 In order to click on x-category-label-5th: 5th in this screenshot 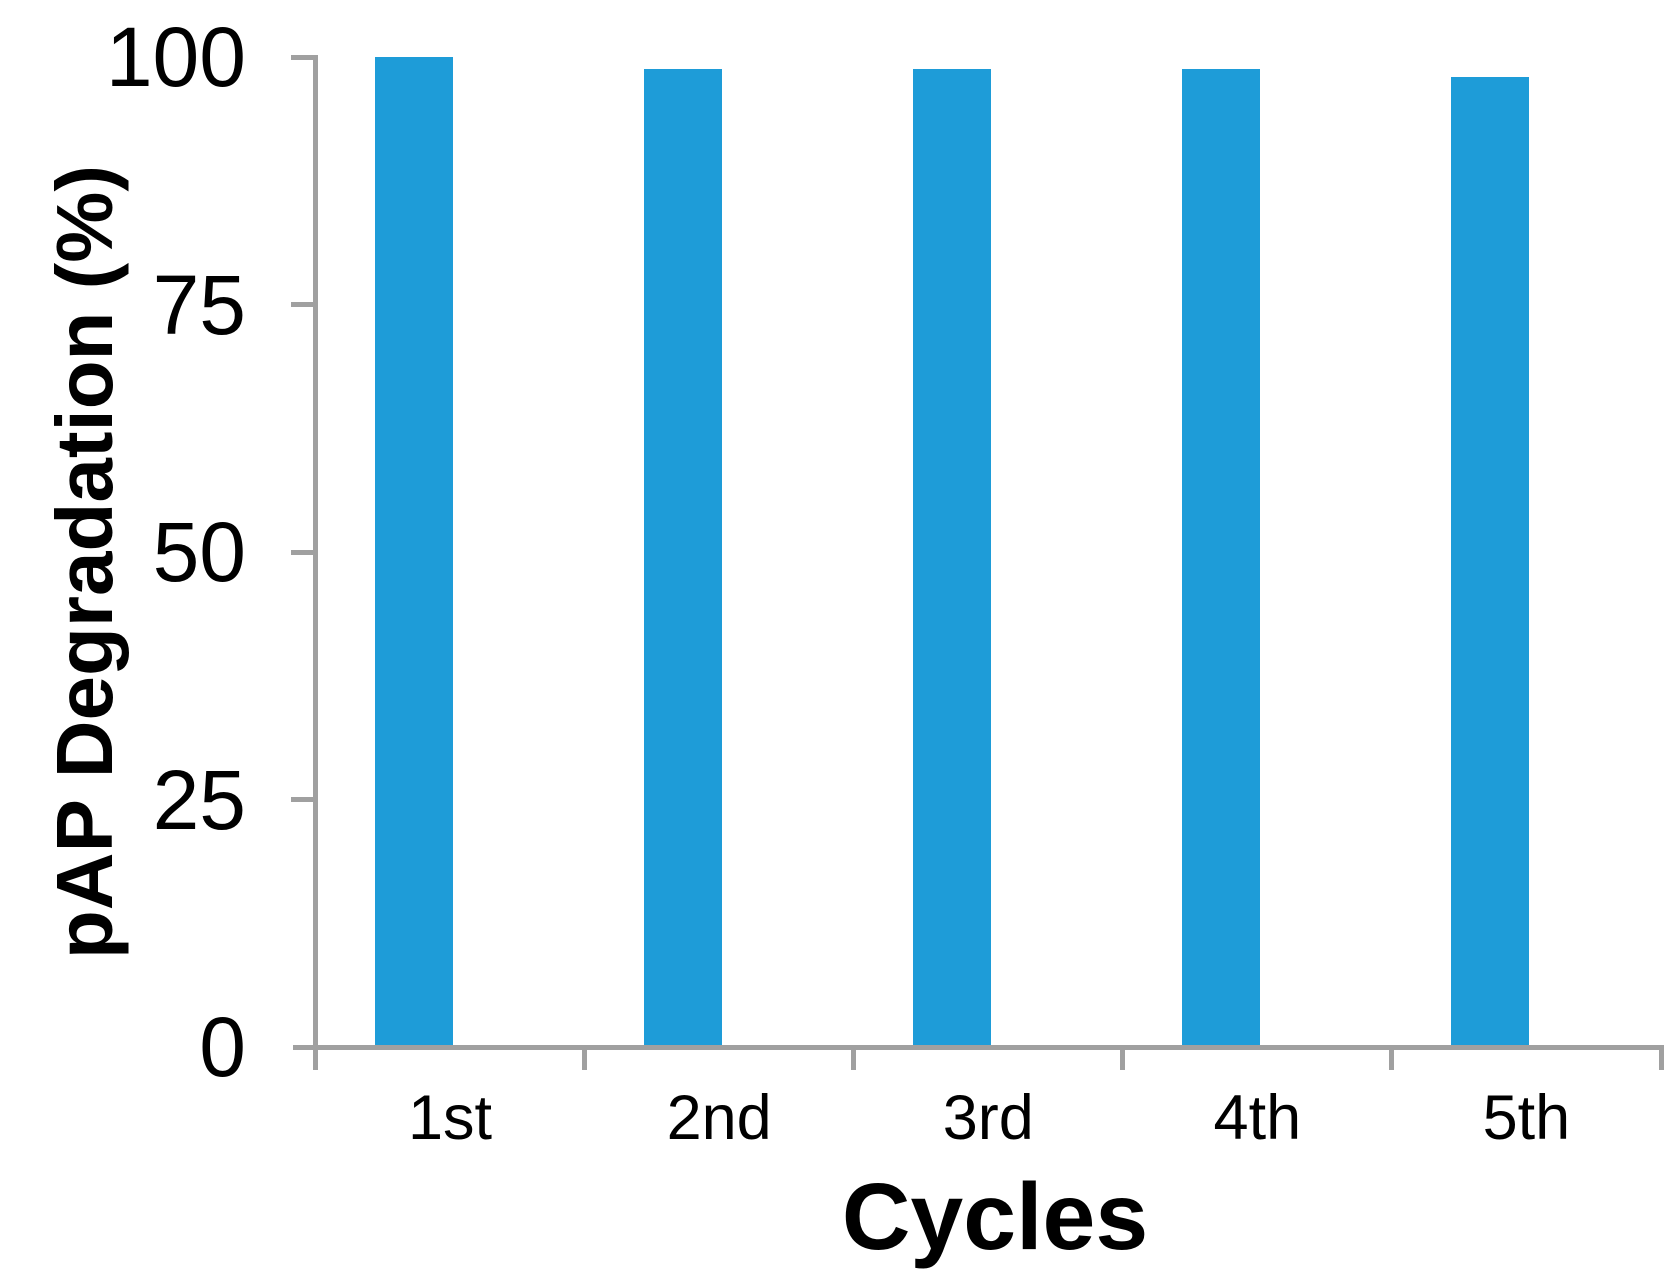, I will do `click(1526, 1118)`.